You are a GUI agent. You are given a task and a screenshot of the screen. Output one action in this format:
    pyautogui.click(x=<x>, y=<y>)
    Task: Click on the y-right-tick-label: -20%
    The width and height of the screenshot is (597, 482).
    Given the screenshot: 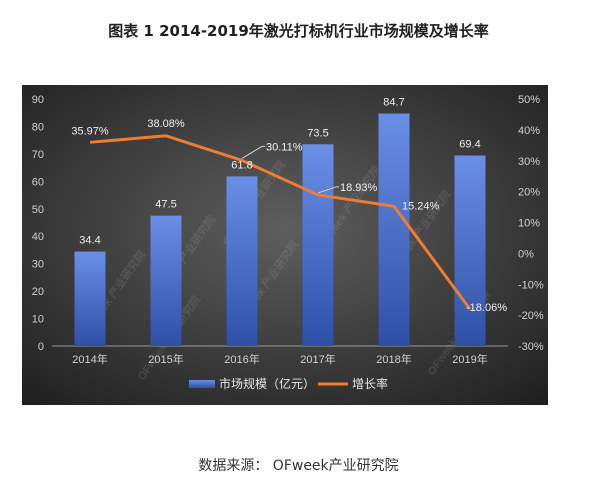 What is the action you would take?
    pyautogui.click(x=531, y=316)
    